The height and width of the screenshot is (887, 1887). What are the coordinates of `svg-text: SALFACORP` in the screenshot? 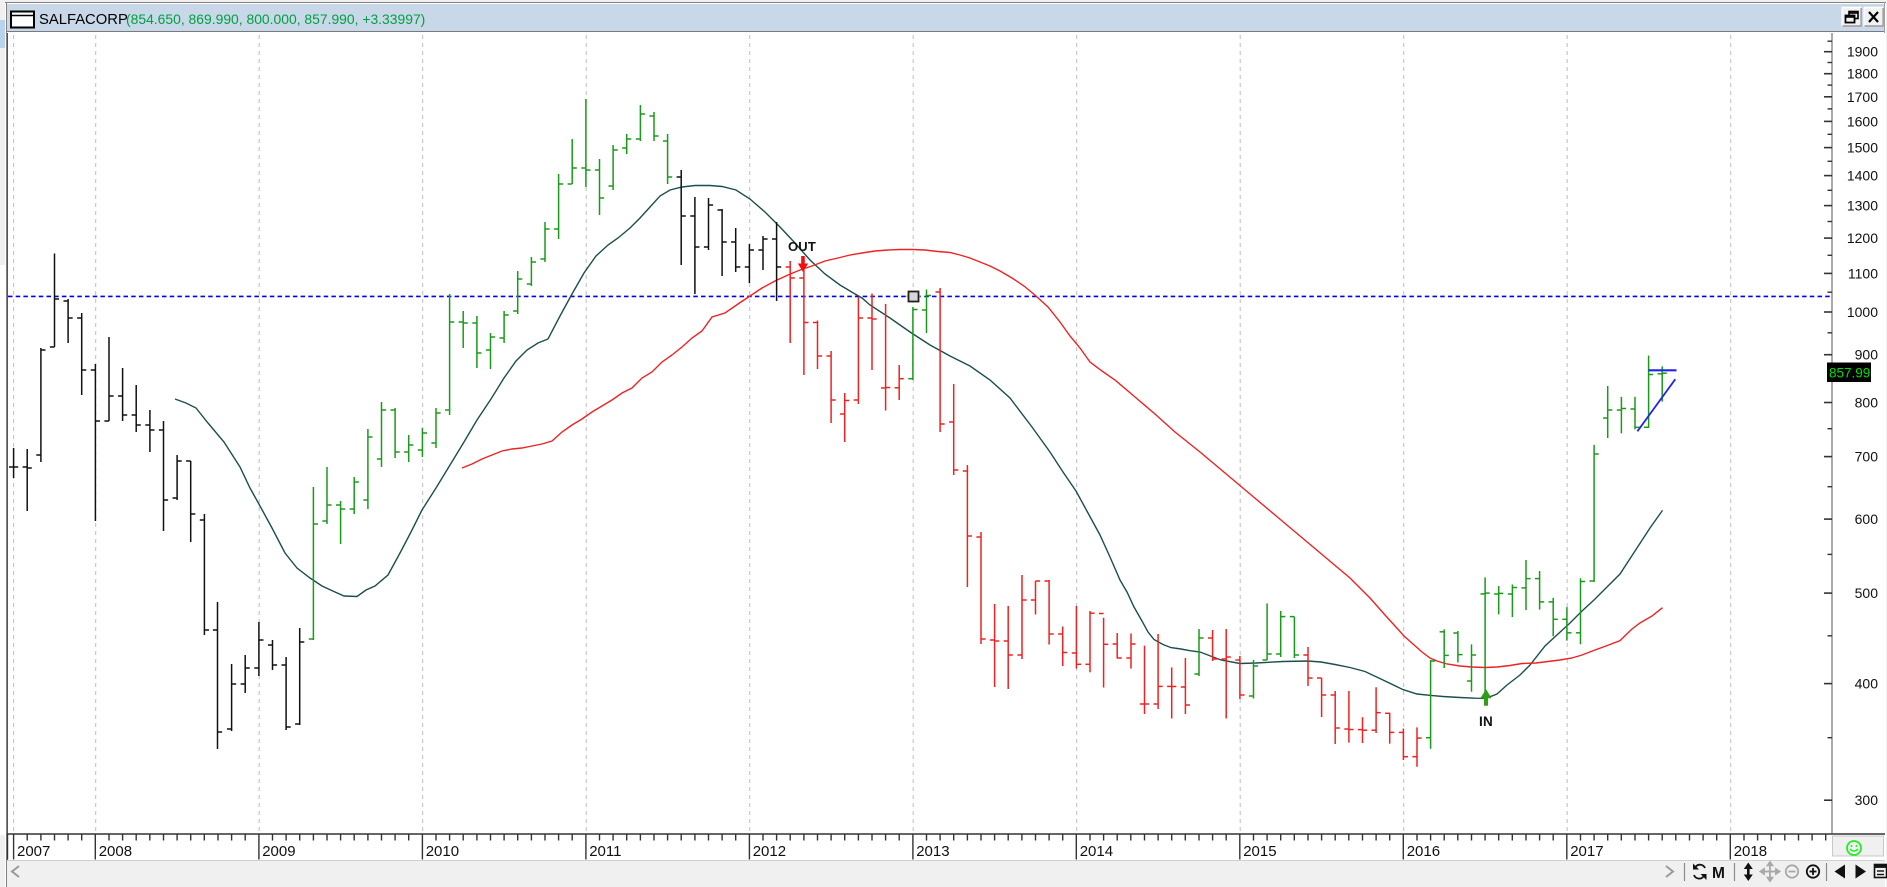 It's located at (83, 20).